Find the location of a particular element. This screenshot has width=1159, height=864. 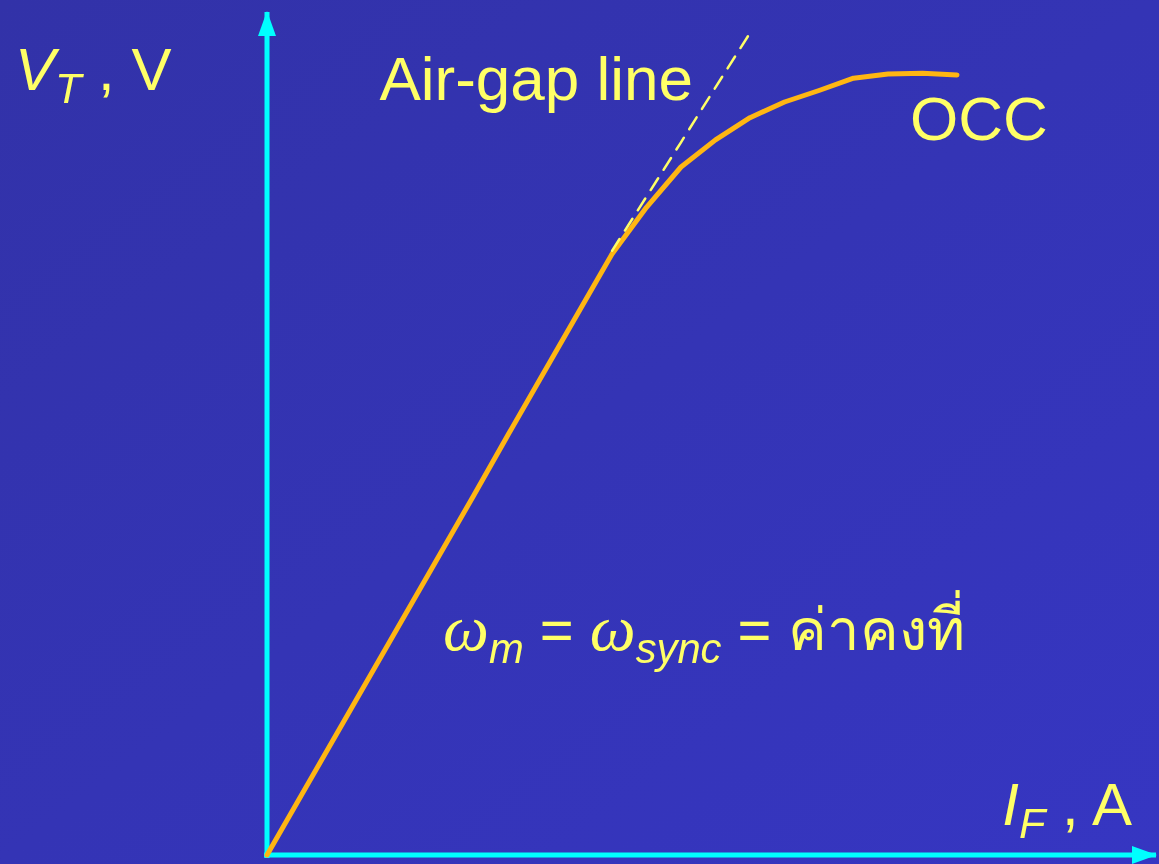

annotation: ω$_{m}$ = ω$_{sync}$ = ค่าคงที่ is located at coordinates (704, 631).